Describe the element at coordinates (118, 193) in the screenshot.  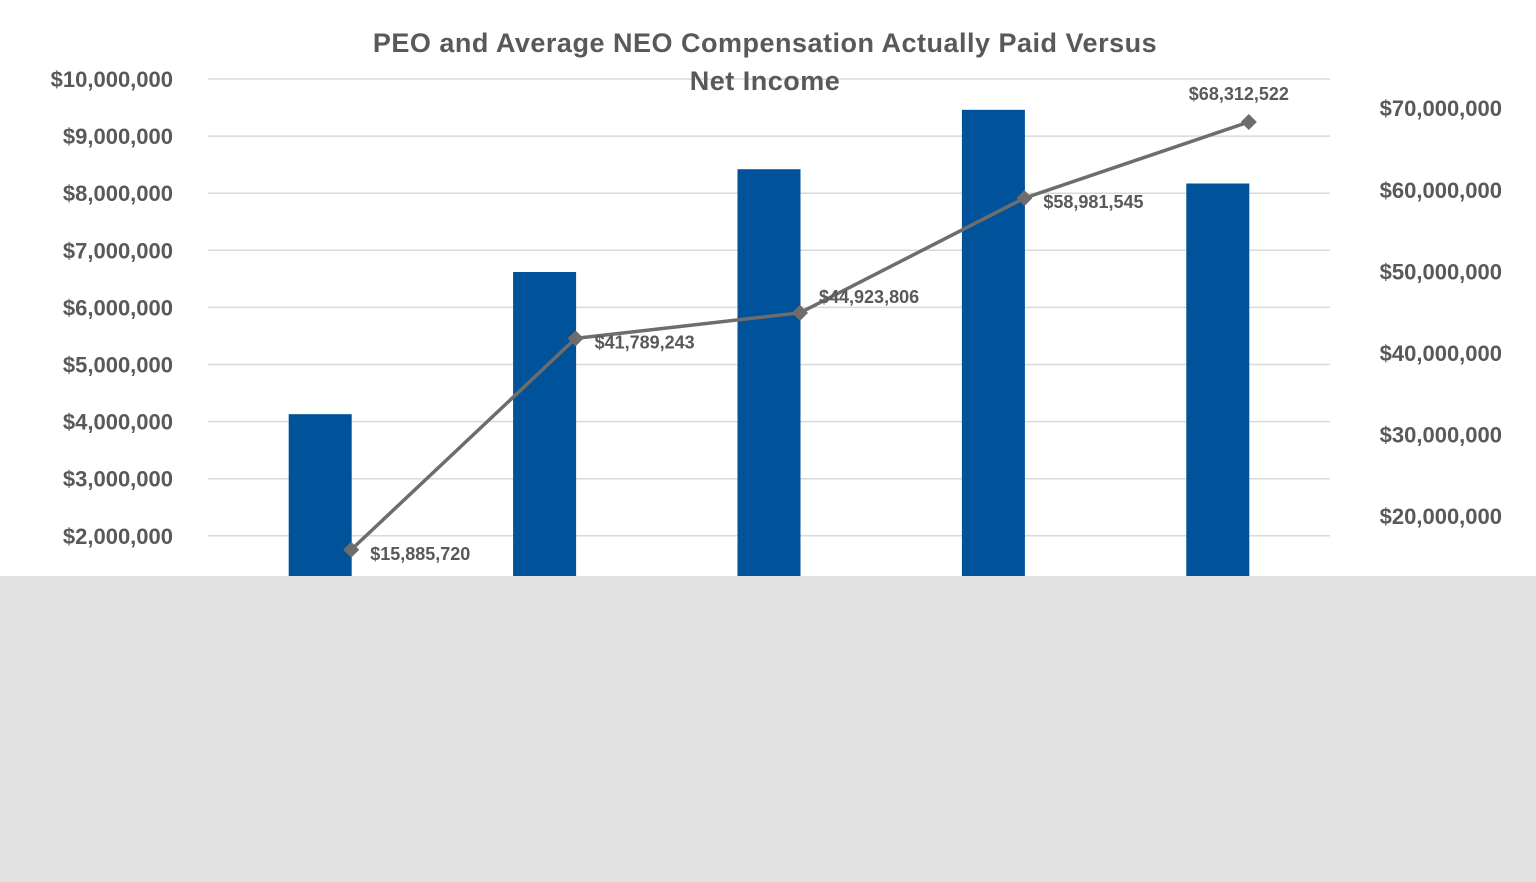
I see `left-axis-tick-label: $8,000,000` at that location.